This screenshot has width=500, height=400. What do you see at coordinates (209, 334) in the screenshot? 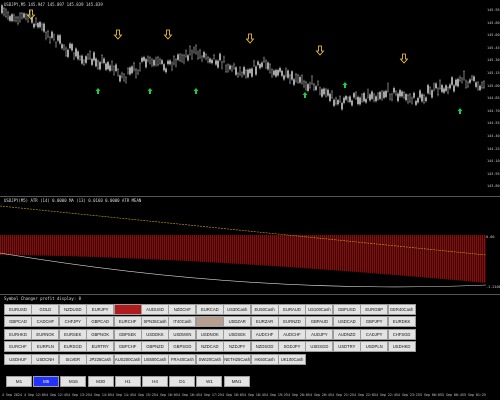
I see `symbol-button: USDNOK` at bounding box center [209, 334].